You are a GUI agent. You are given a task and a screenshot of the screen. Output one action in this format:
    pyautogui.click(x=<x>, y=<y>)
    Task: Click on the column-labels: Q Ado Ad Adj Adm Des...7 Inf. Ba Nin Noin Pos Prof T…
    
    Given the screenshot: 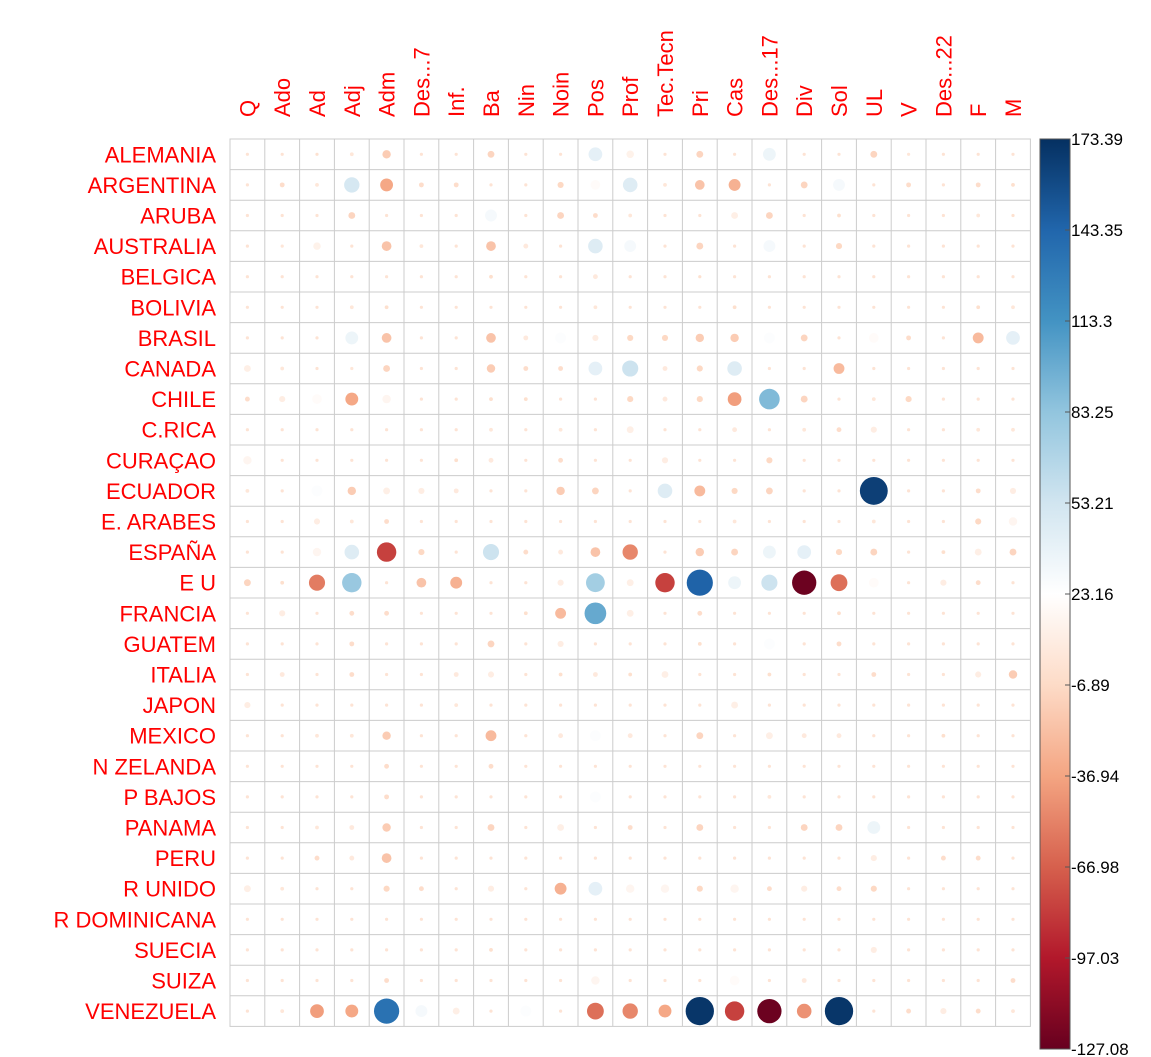 What is the action you would take?
    pyautogui.click(x=630, y=73)
    